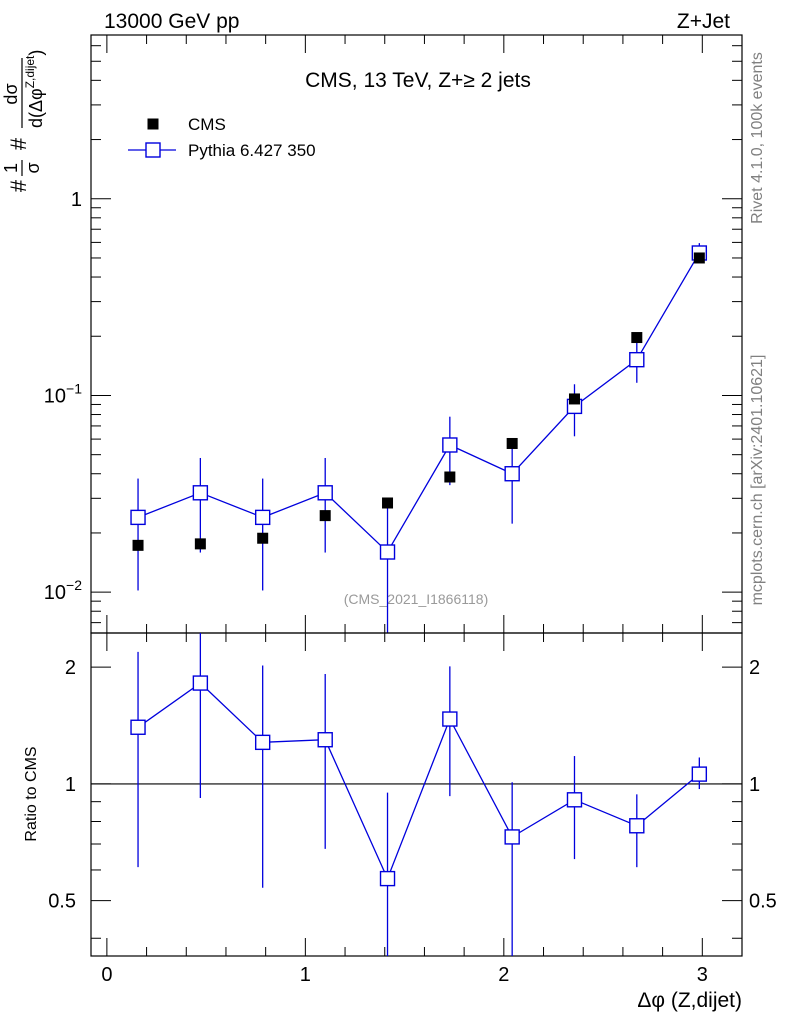 This screenshot has width=786, height=1024. I want to click on ratio-ylabel: Ratio to CMS, so click(31, 793).